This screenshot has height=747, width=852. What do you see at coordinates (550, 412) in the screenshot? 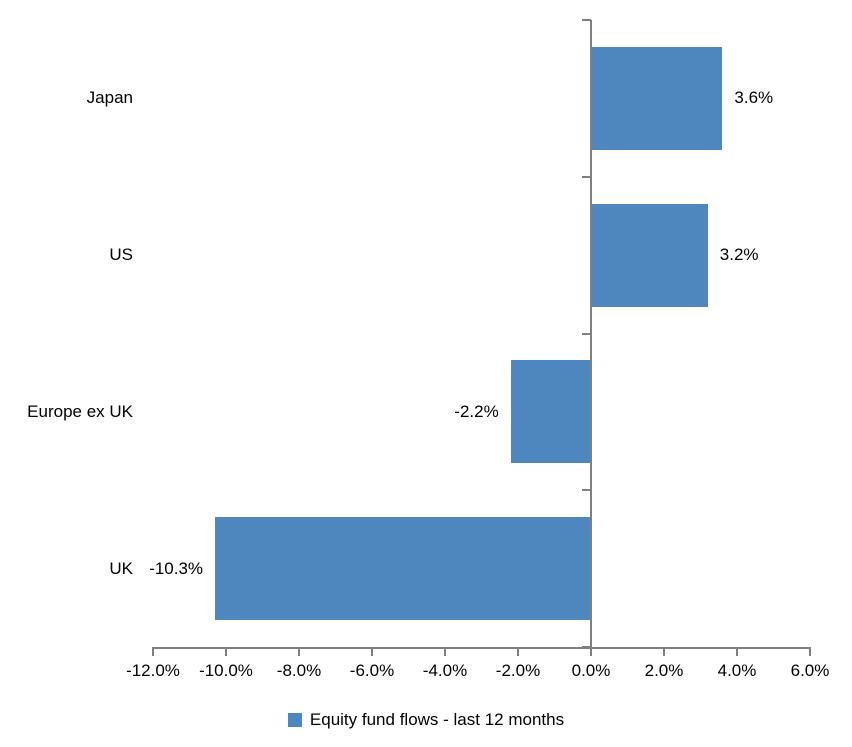
I see `bar-europe-ex-uk` at bounding box center [550, 412].